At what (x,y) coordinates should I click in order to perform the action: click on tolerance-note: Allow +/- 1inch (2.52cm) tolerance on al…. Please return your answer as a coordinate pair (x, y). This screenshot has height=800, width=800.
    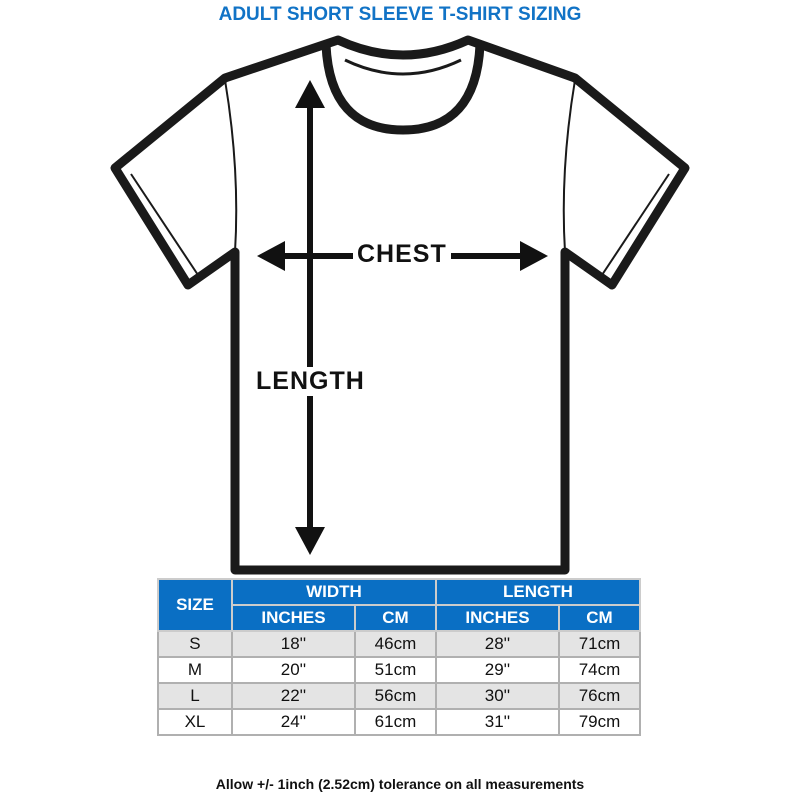
    Looking at the image, I should click on (400, 784).